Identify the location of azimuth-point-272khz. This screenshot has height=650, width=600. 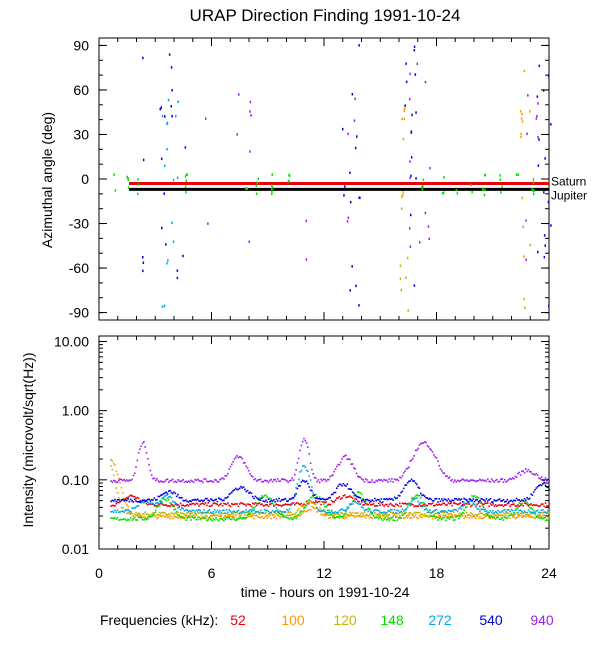
(178, 101).